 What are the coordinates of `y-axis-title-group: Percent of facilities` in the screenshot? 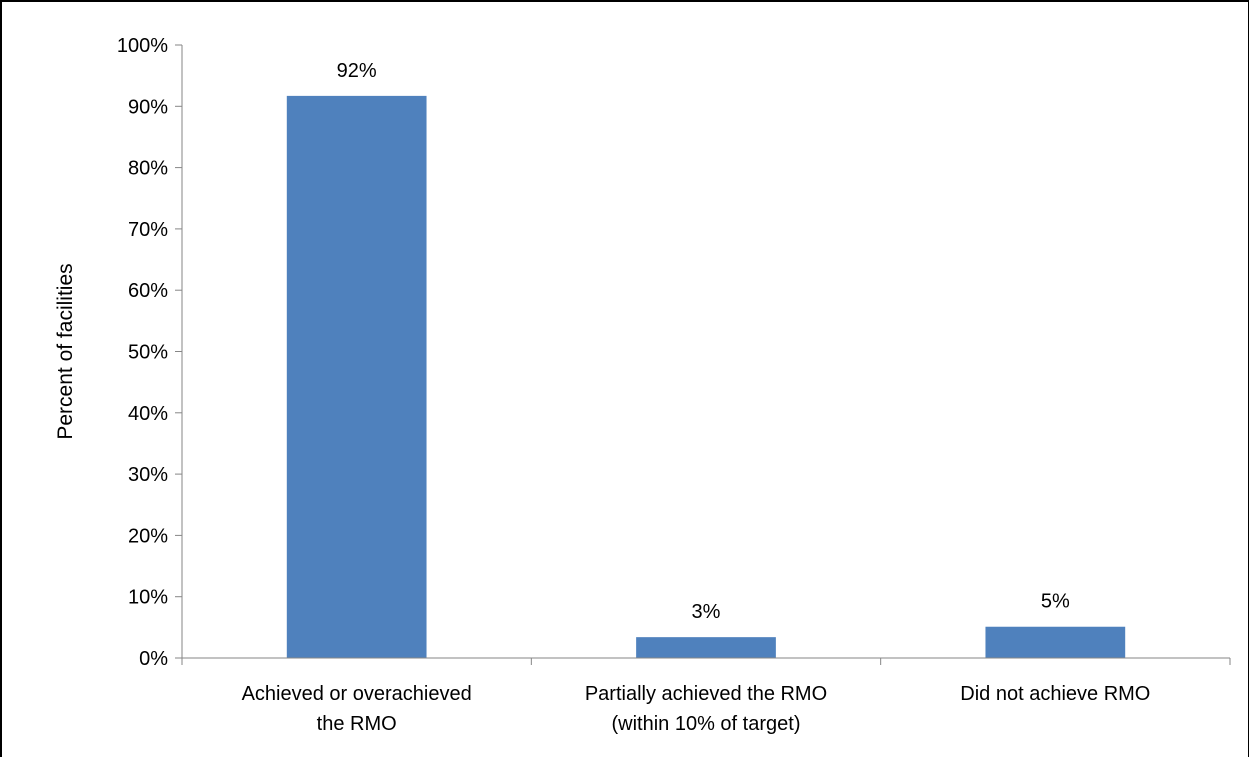 It's located at (65, 351).